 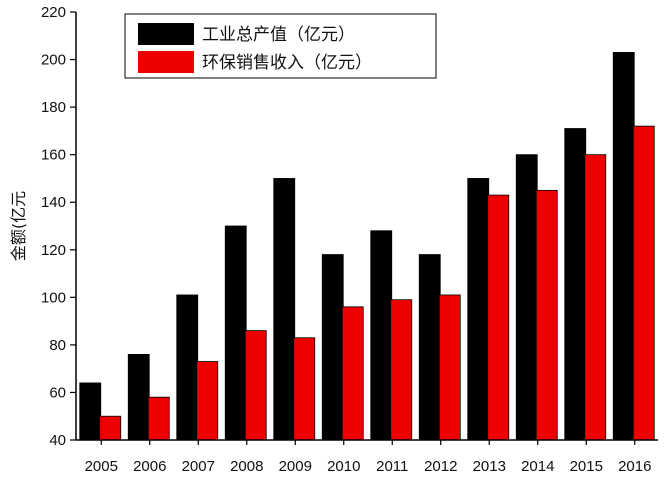 I want to click on x-tick-label-2014: 2014, so click(x=537, y=466).